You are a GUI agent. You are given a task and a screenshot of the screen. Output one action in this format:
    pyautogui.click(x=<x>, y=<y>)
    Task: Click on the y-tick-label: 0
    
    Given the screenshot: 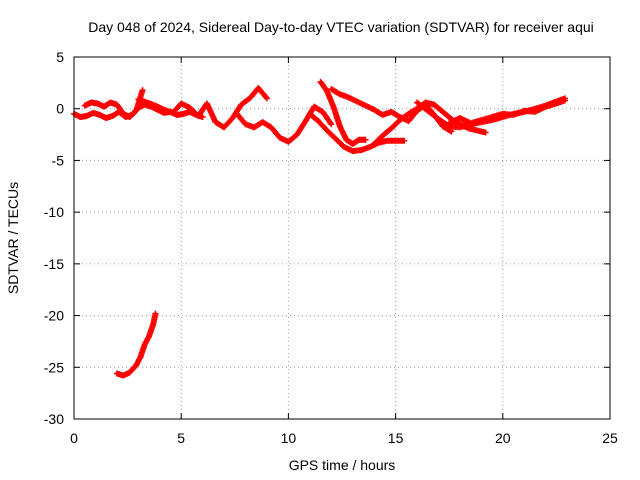 What is the action you would take?
    pyautogui.click(x=60, y=109)
    